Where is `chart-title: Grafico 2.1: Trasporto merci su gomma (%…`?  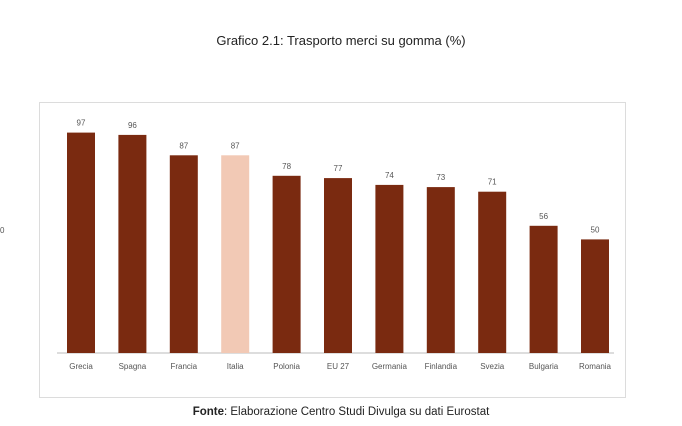
chart-title: Grafico 2.1: Trasporto merci su gomma (%… is located at coordinates (341, 40).